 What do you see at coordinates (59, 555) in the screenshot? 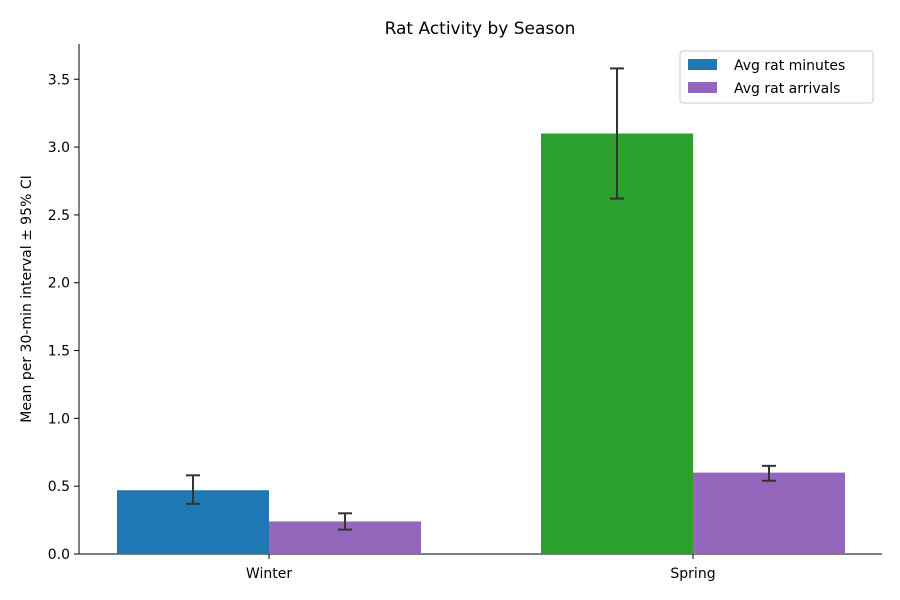
I see `y-tick-label: 0.0` at bounding box center [59, 555].